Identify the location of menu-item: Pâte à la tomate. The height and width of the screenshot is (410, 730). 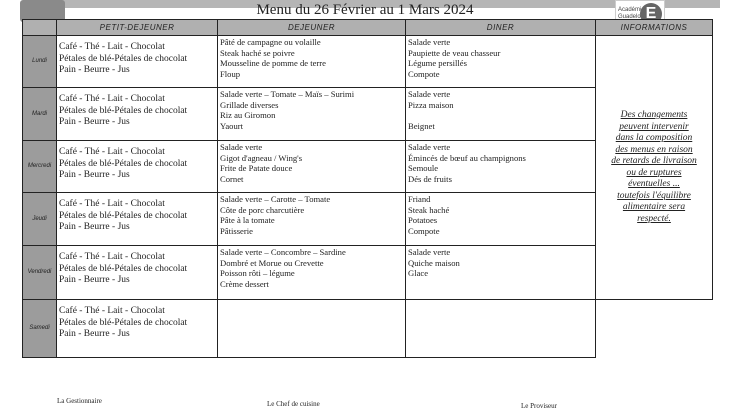
(247, 220).